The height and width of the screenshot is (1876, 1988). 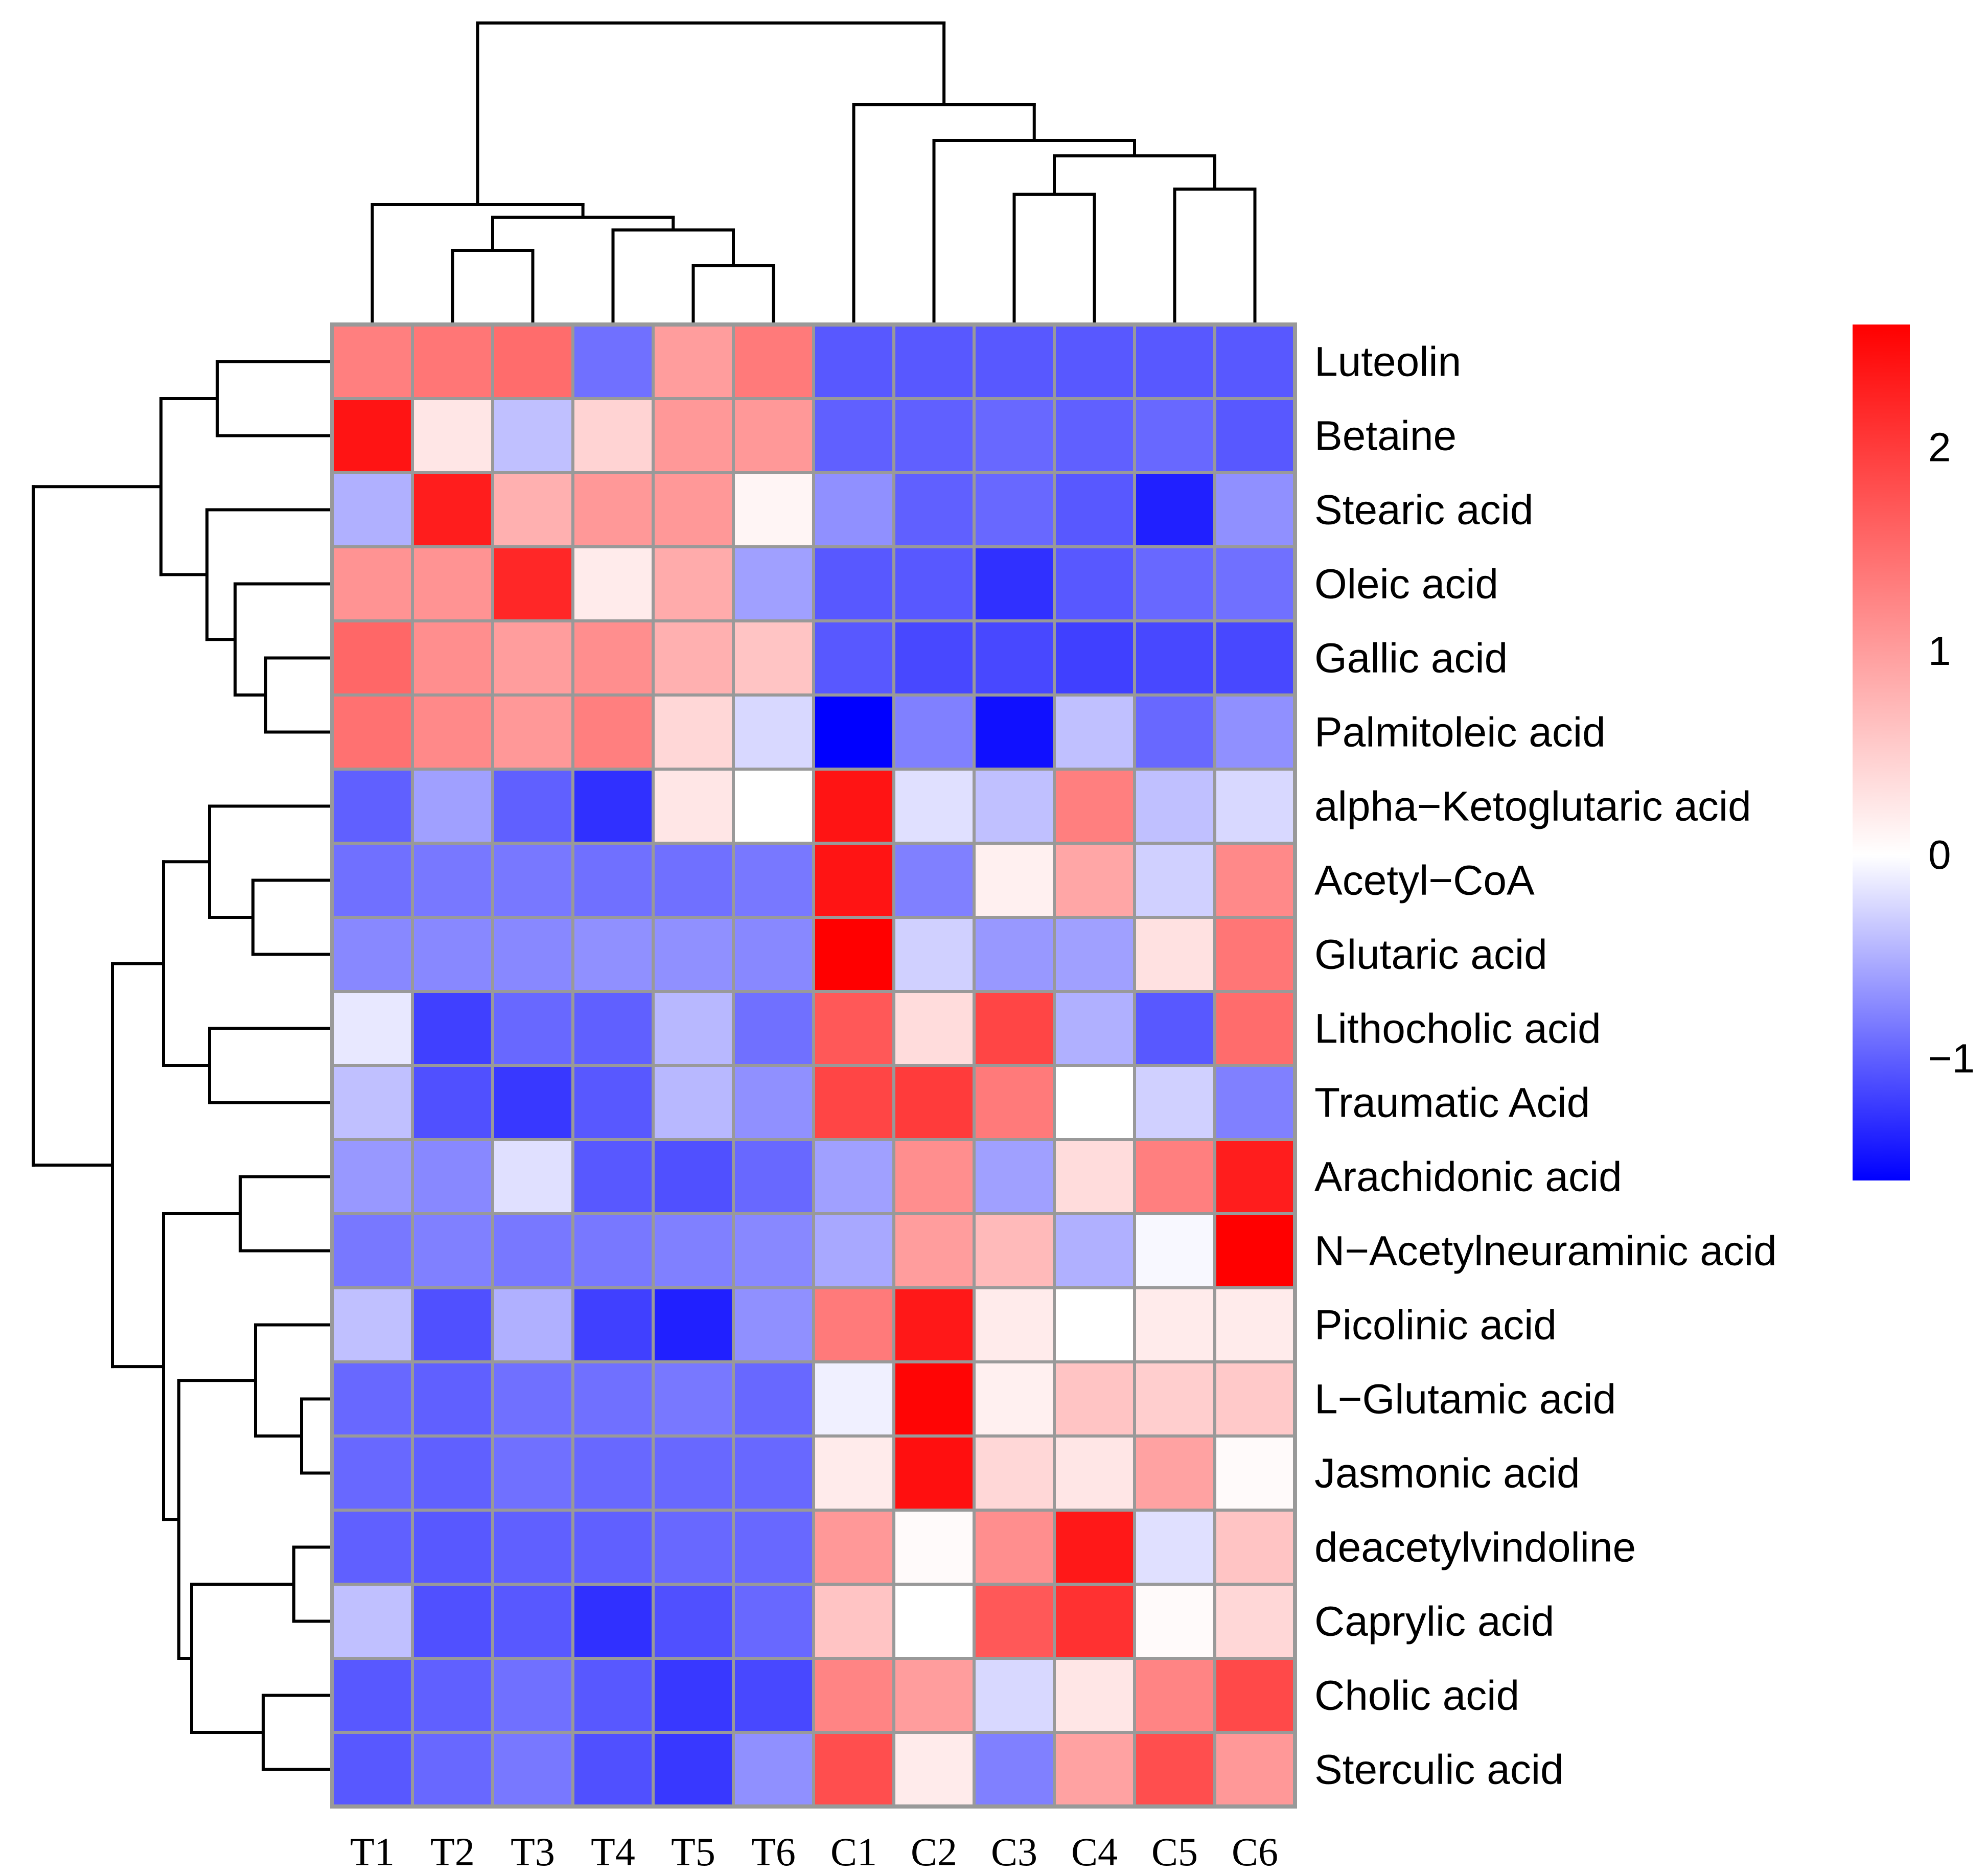 What do you see at coordinates (1436, 1325) in the screenshot?
I see `row-label: Picolinic acid` at bounding box center [1436, 1325].